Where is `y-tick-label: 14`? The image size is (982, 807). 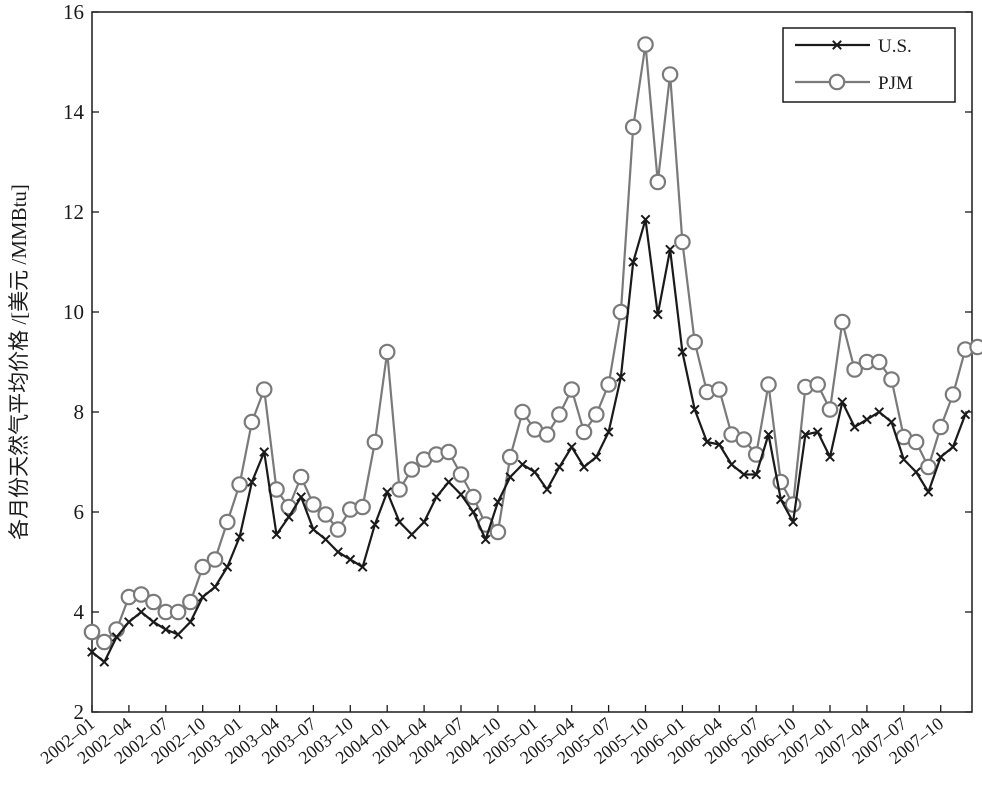 y-tick-label: 14 is located at coordinates (74, 112).